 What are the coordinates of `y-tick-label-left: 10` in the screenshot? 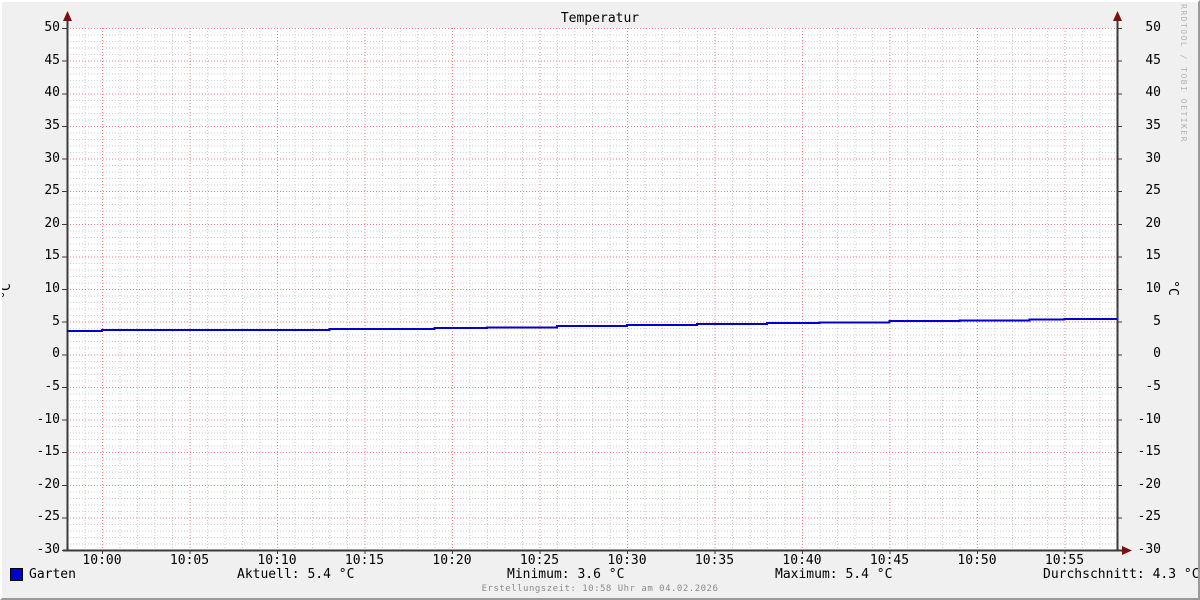 It's located at (52, 288).